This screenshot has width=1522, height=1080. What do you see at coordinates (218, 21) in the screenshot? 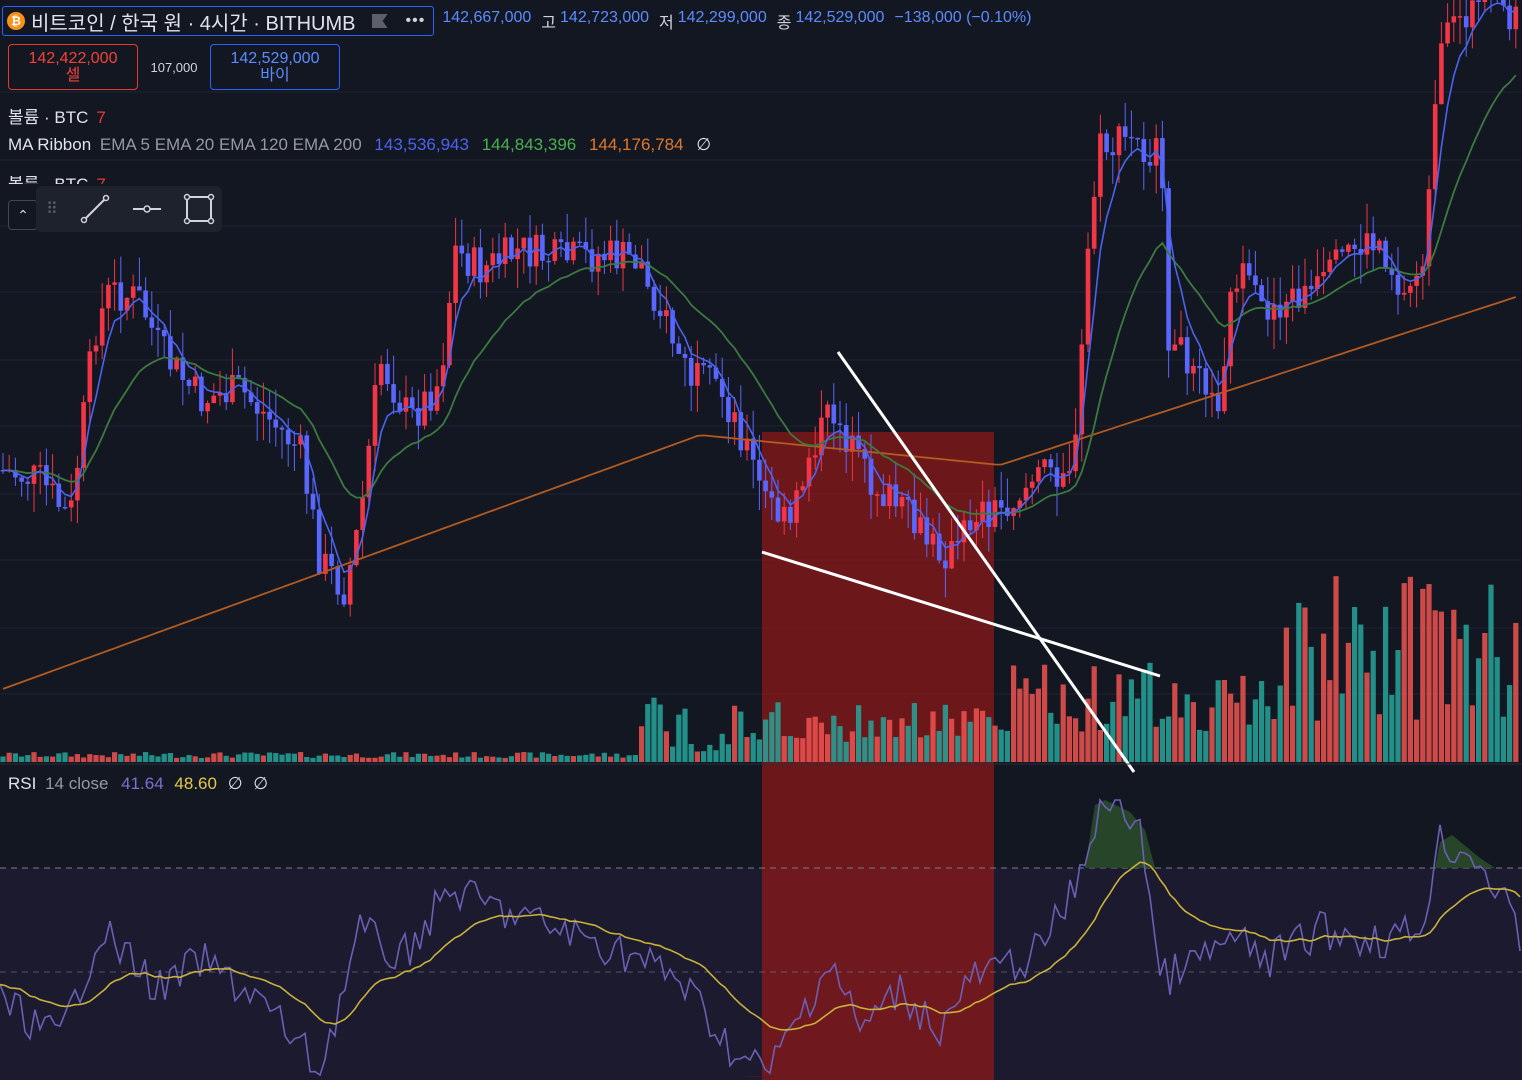
I see `symbol-selector: ₿ 비트코인 / 한국 원 · 4시간 · BITHUMB •••` at bounding box center [218, 21].